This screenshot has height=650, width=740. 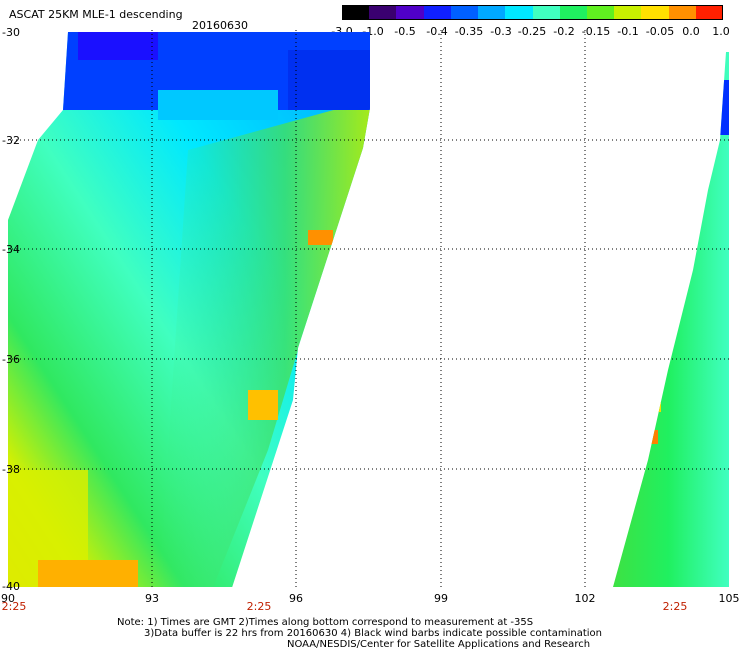 I want to click on color-scale-label: -0.15, so click(x=596, y=31).